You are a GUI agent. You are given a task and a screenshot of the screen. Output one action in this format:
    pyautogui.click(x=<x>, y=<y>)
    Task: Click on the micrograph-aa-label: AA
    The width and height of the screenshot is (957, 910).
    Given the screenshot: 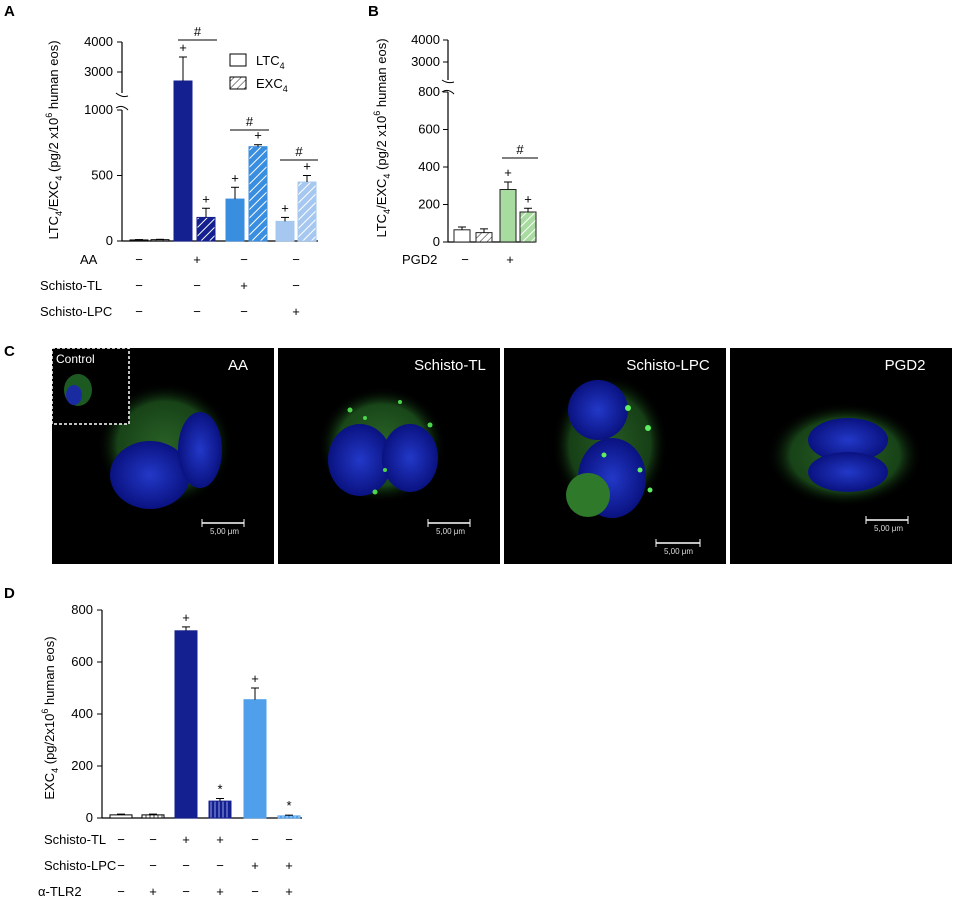 What is the action you would take?
    pyautogui.click(x=238, y=365)
    